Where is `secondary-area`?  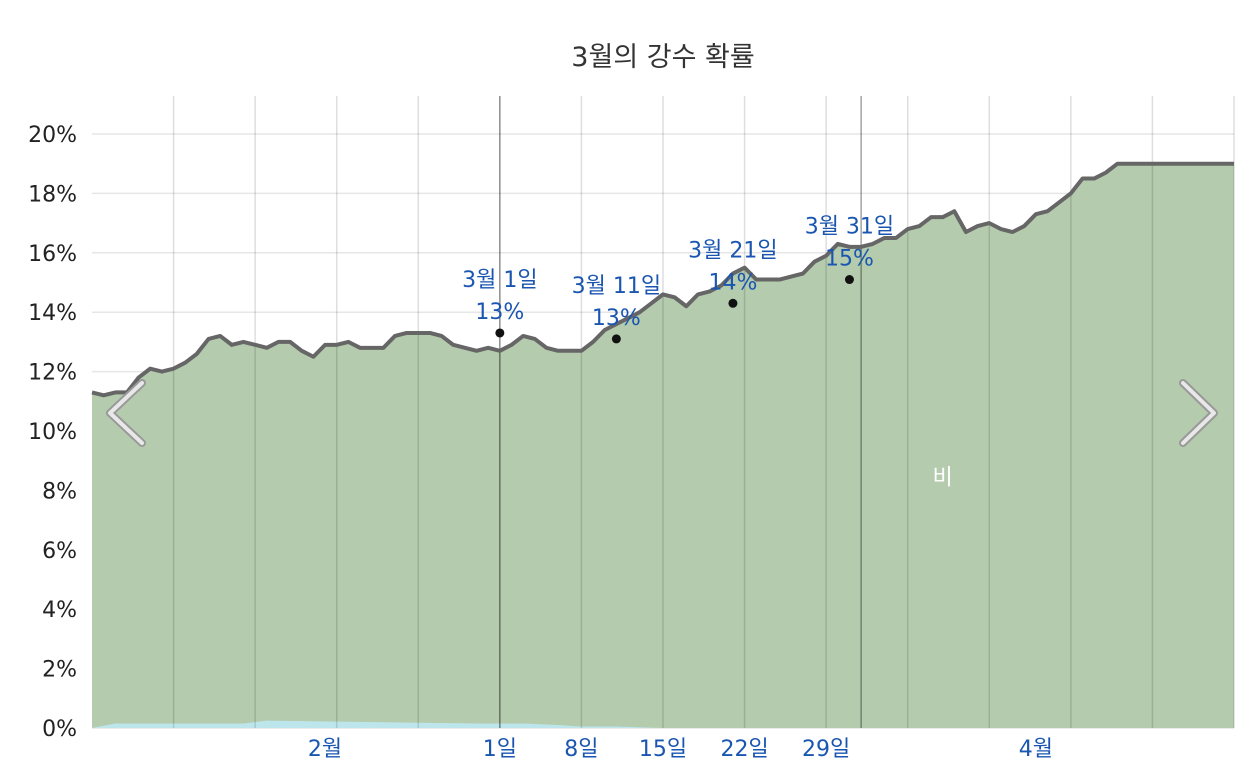
secondary-area is located at coordinates (663, 724).